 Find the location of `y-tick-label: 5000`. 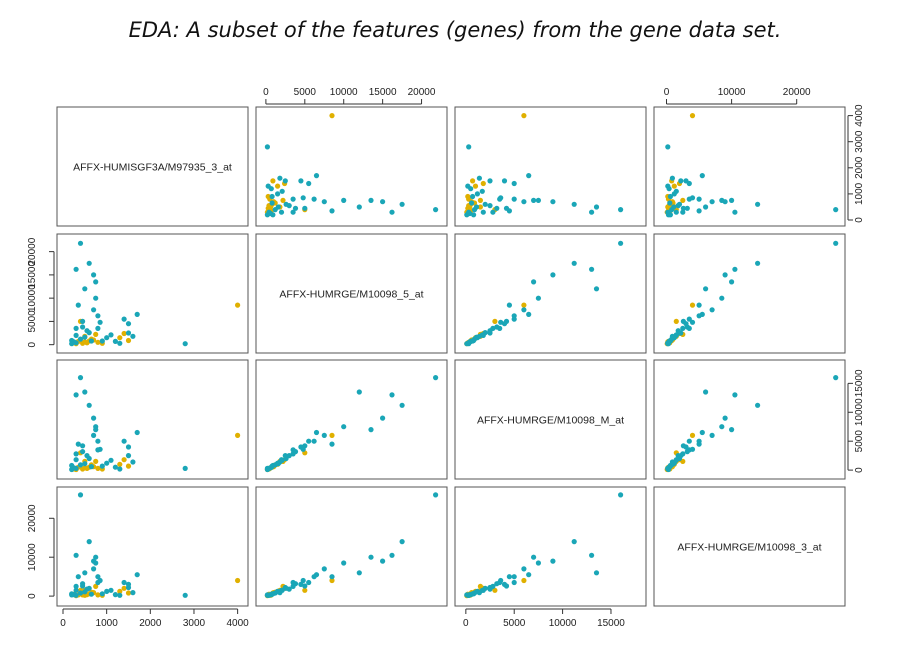

y-tick-label: 5000 is located at coordinates (32, 321).